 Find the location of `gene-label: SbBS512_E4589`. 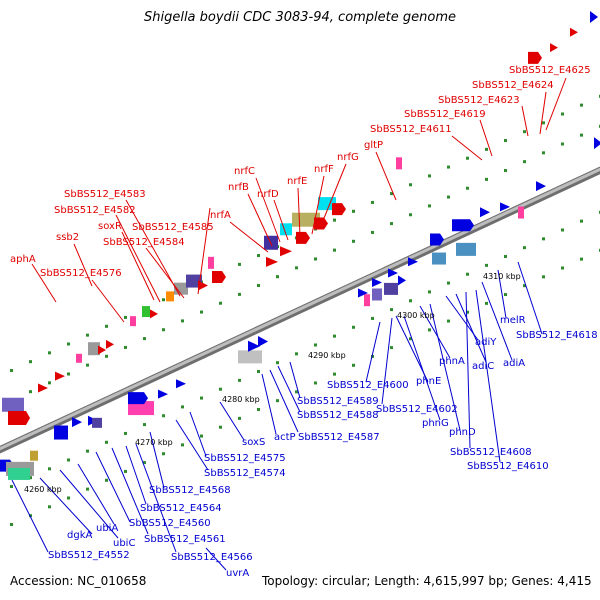

gene-label: SbBS512_E4589 is located at coordinates (338, 401).